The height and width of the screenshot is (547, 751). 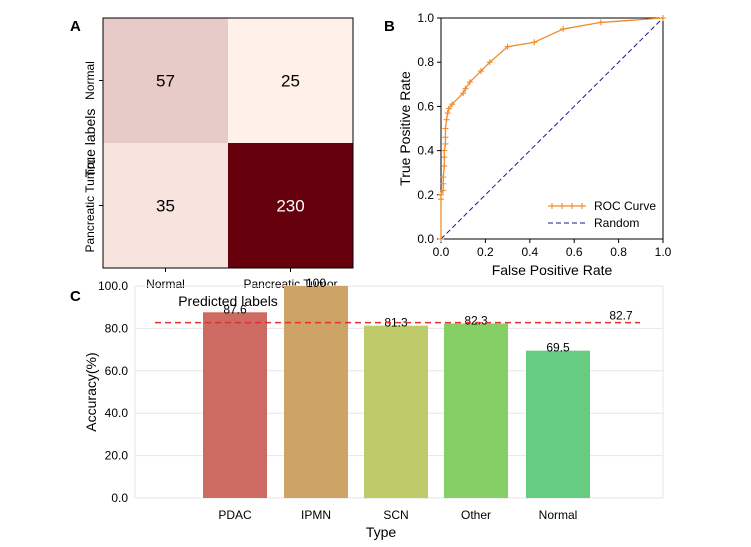 I want to click on panel-label-b: B, so click(x=389, y=26).